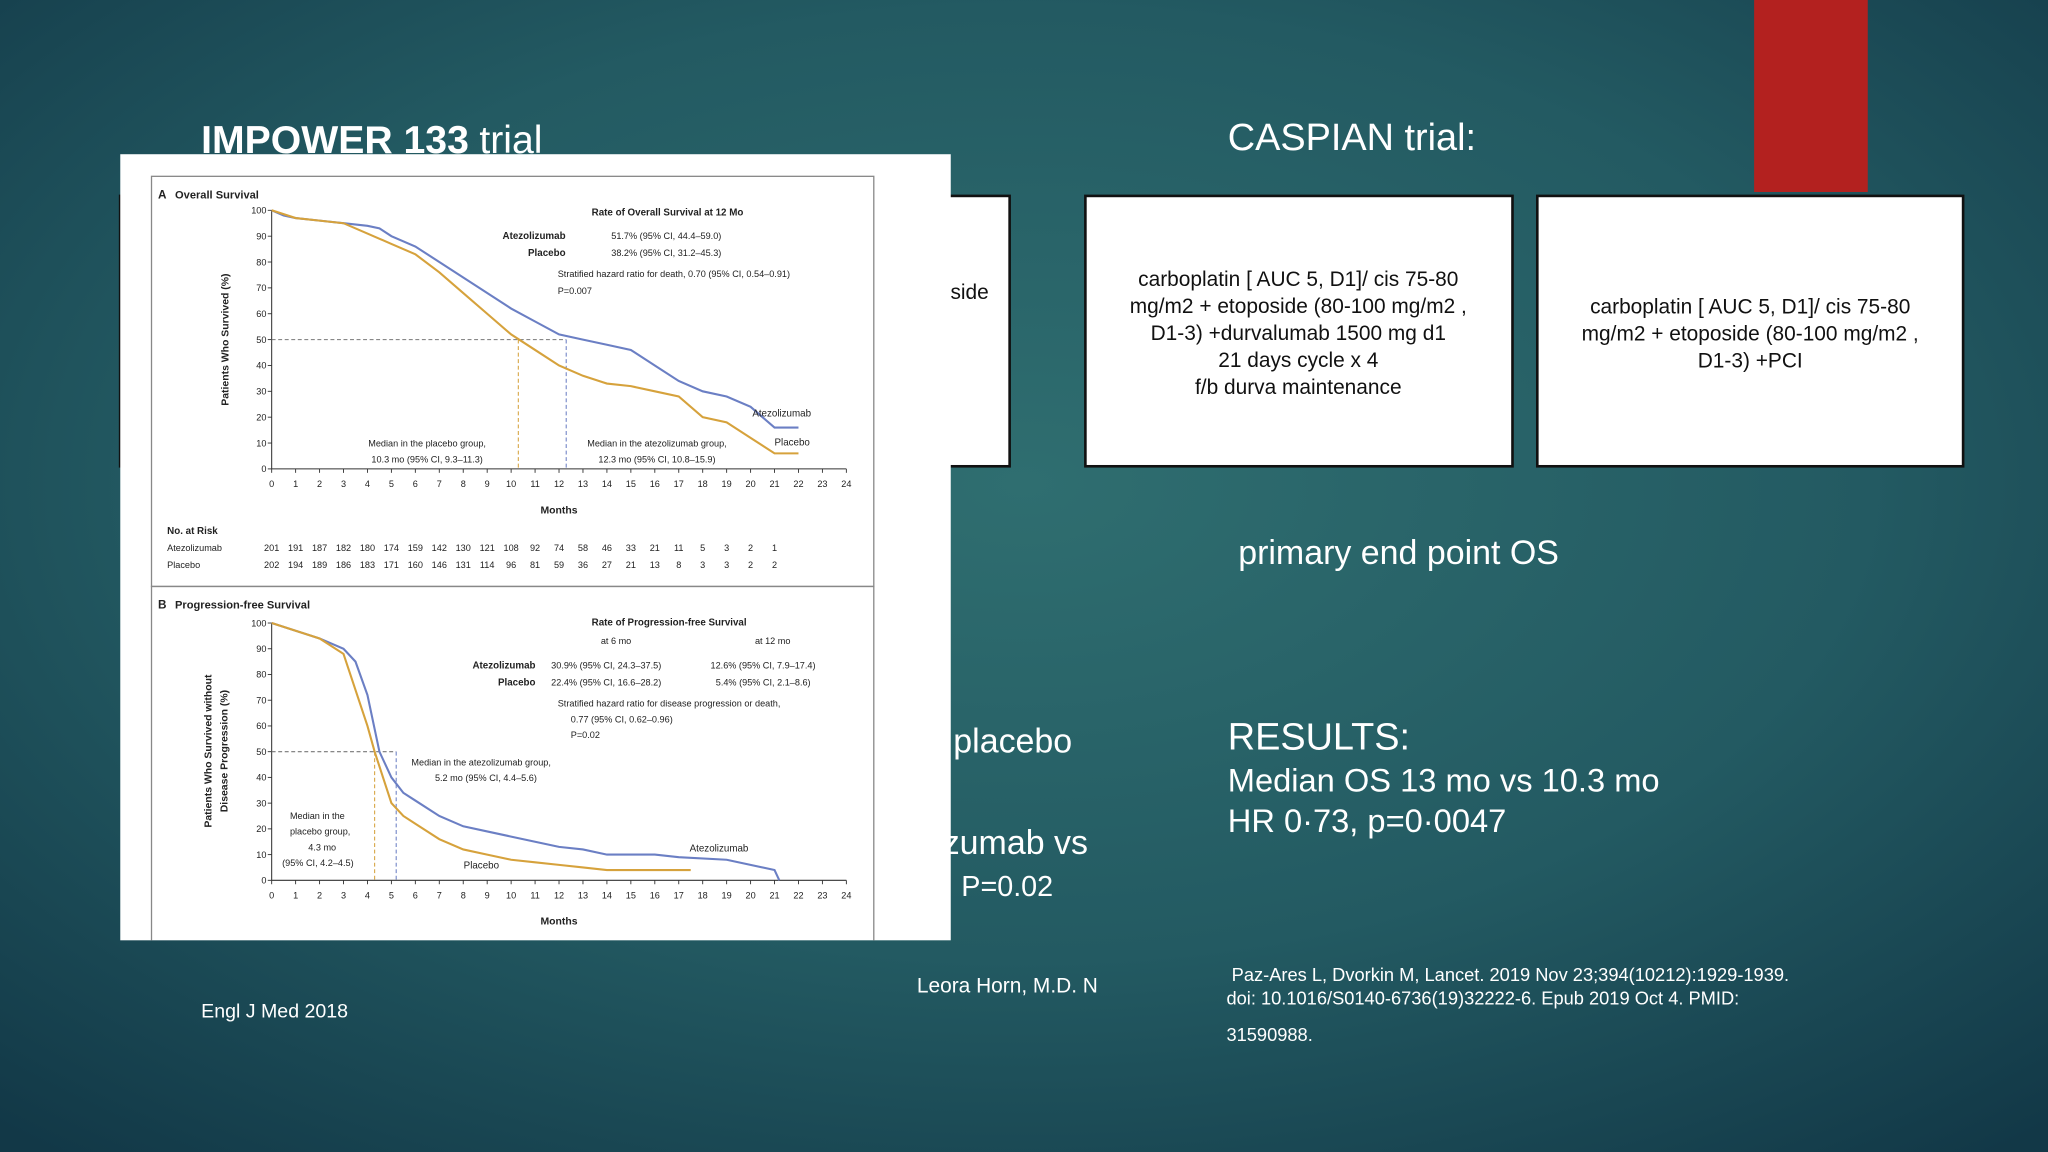  I want to click on results-heading: RESULTS:, so click(1319, 738).